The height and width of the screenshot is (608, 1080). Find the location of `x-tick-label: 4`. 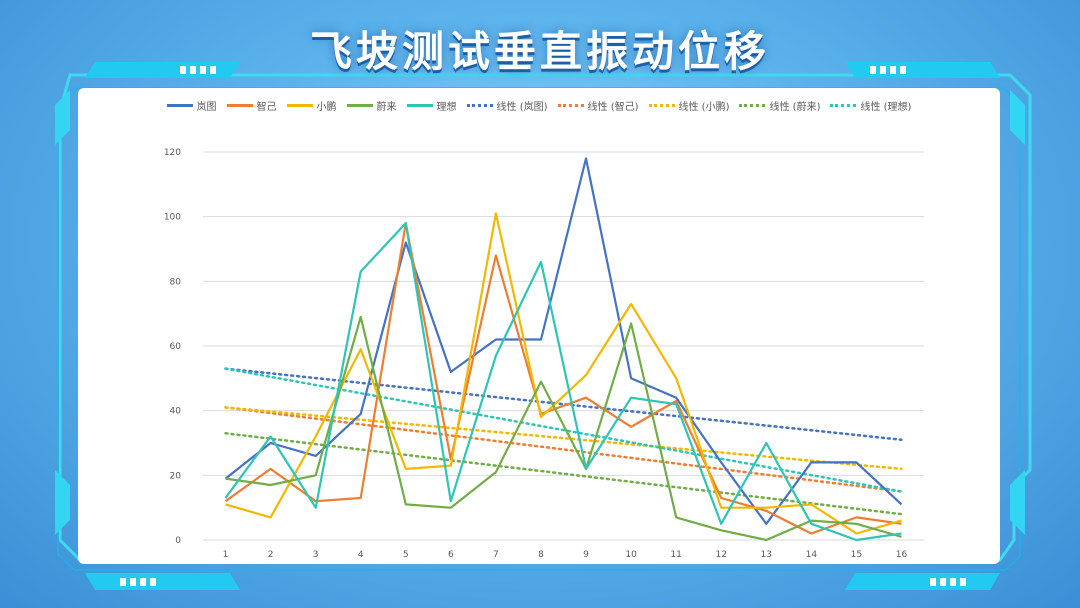

x-tick-label: 4 is located at coordinates (361, 555).